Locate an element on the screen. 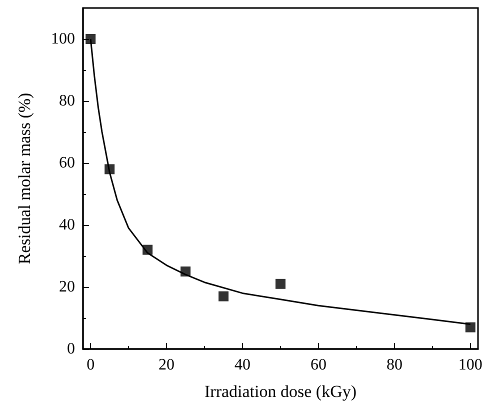 The width and height of the screenshot is (495, 416). x-tick-label: 20 is located at coordinates (166, 365).